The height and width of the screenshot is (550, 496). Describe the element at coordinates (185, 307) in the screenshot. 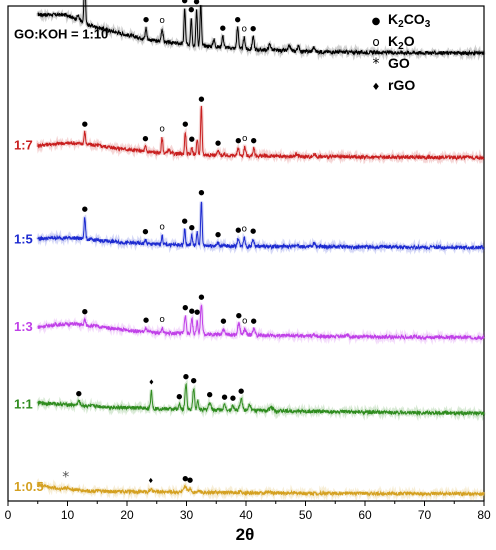

I see `series-3-marker-3: ●` at that location.